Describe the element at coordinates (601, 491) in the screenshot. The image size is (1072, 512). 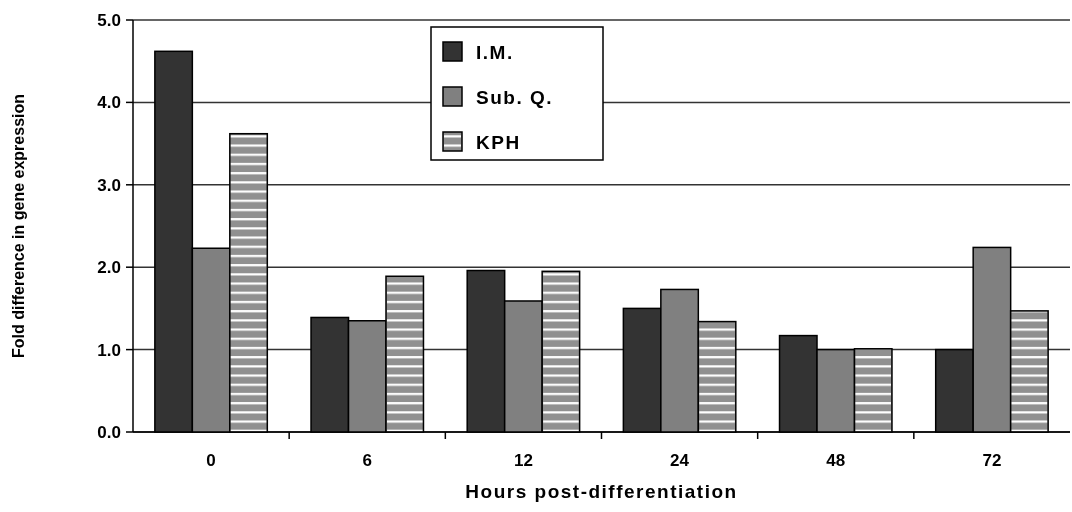
I see `x-axis-title: Hours post-differentiation` at that location.